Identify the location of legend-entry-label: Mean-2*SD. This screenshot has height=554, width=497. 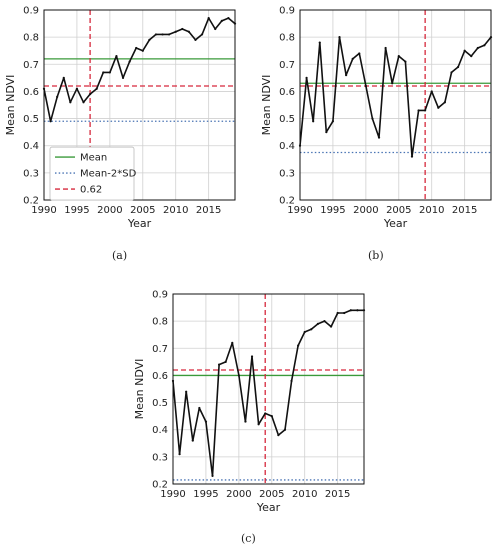
(108, 174).